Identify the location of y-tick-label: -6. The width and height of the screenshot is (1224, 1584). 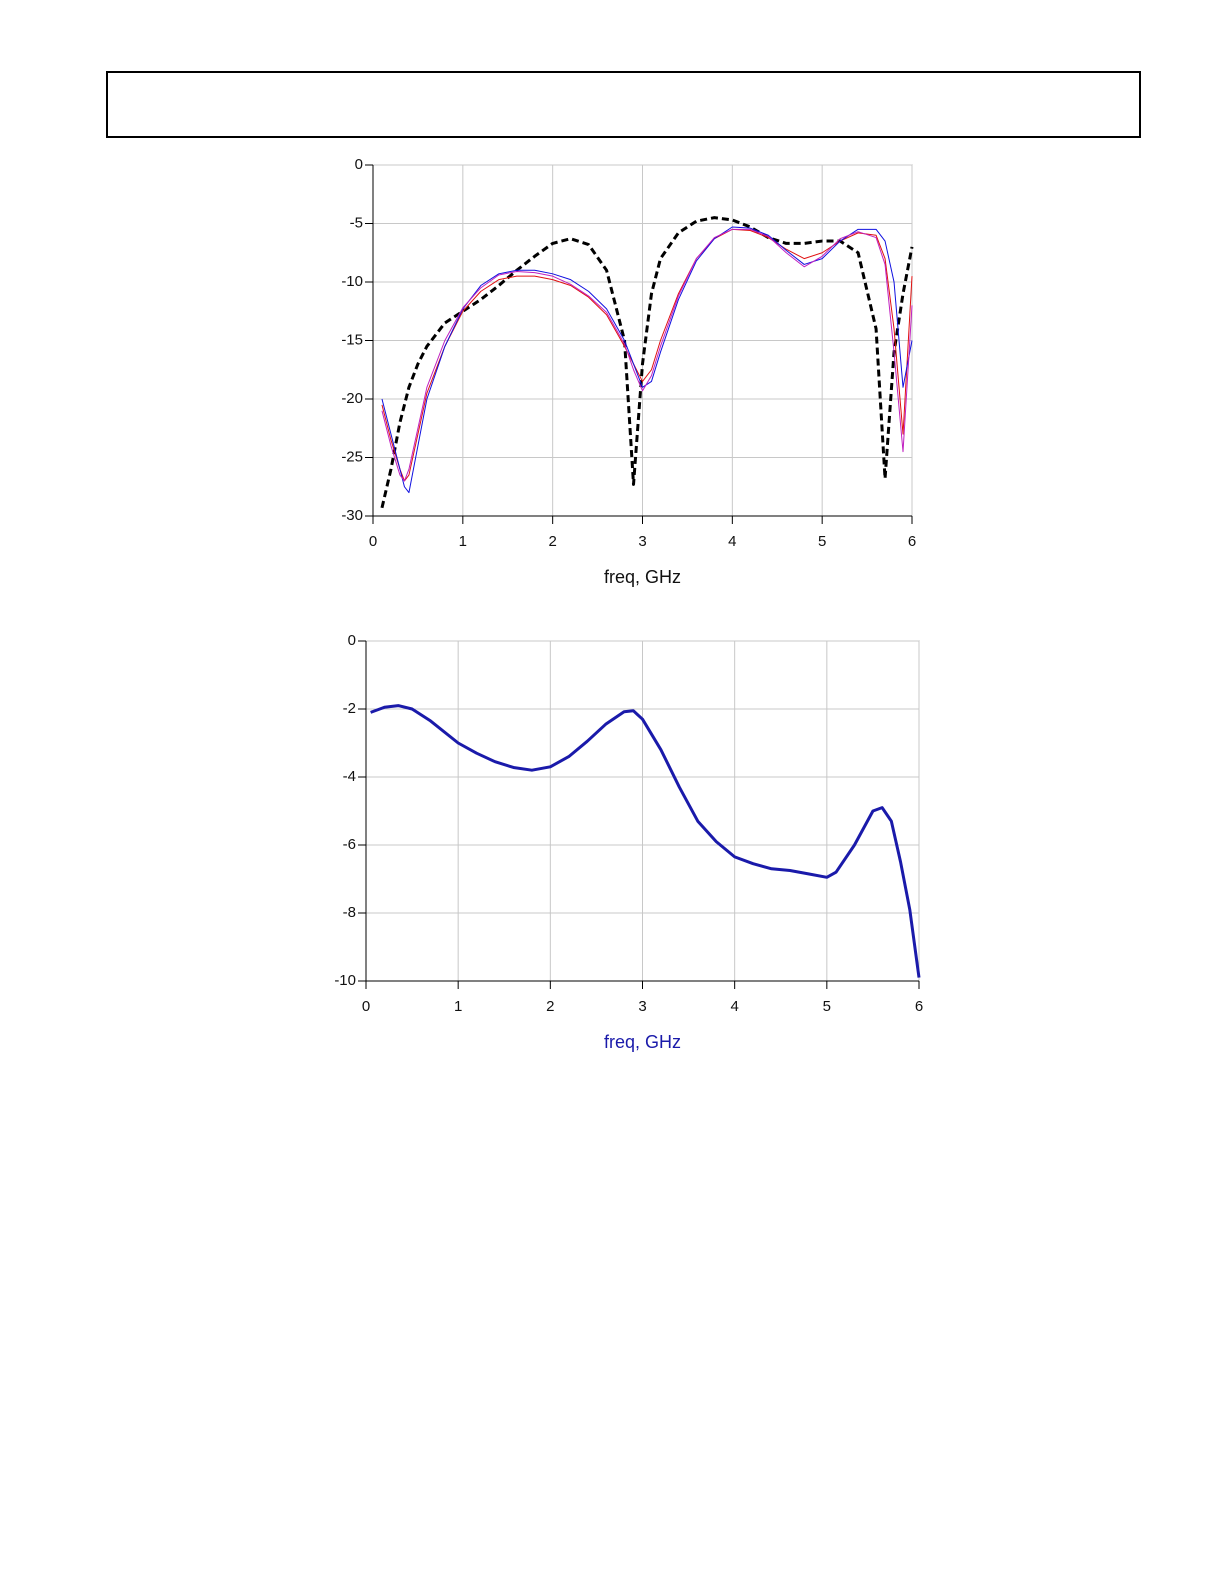
(349, 844).